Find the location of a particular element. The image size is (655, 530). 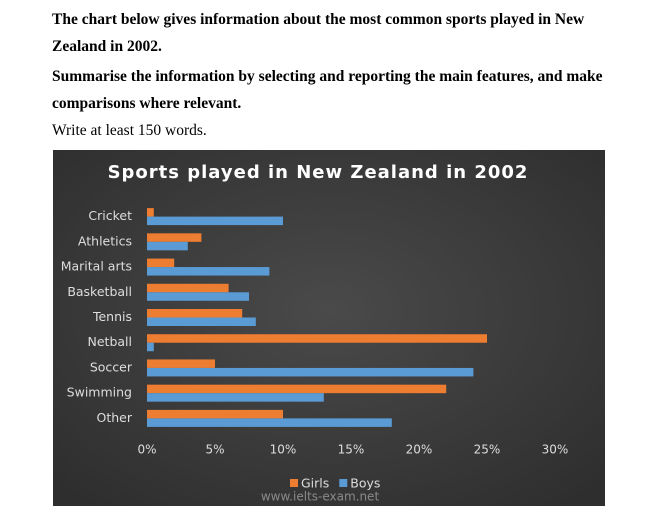

x-tick-label: 25% is located at coordinates (487, 450).